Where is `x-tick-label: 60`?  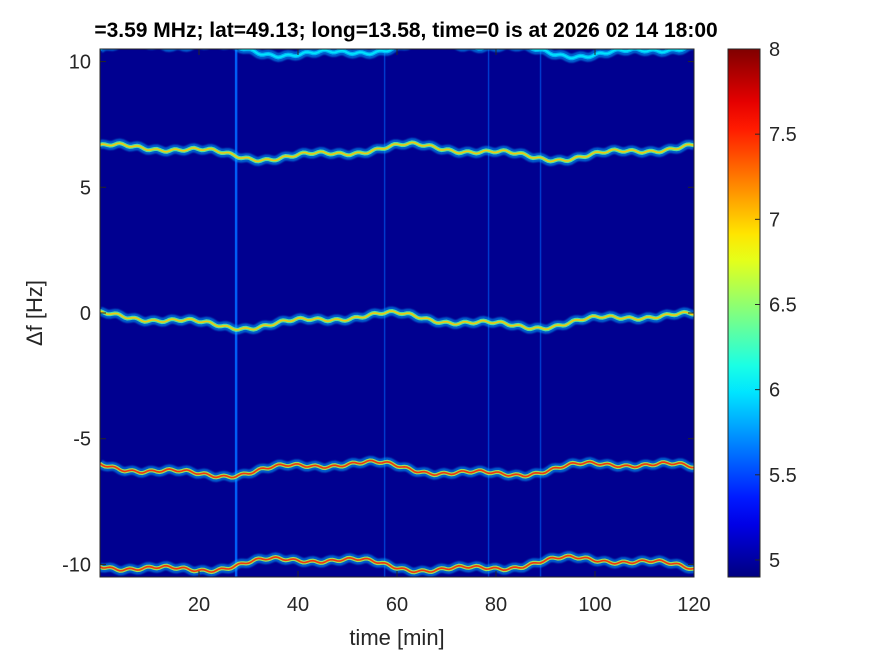 x-tick-label: 60 is located at coordinates (397, 605).